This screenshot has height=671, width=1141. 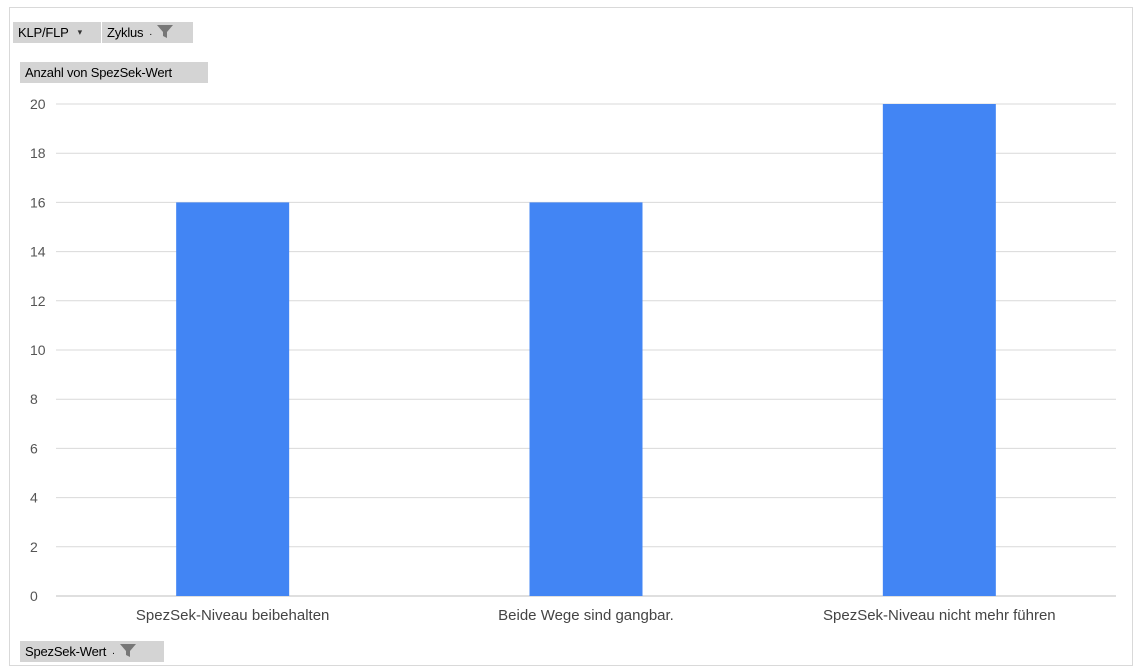 I want to click on filter-field-klp-flp: KLP/FLP ▾, so click(x=57, y=32).